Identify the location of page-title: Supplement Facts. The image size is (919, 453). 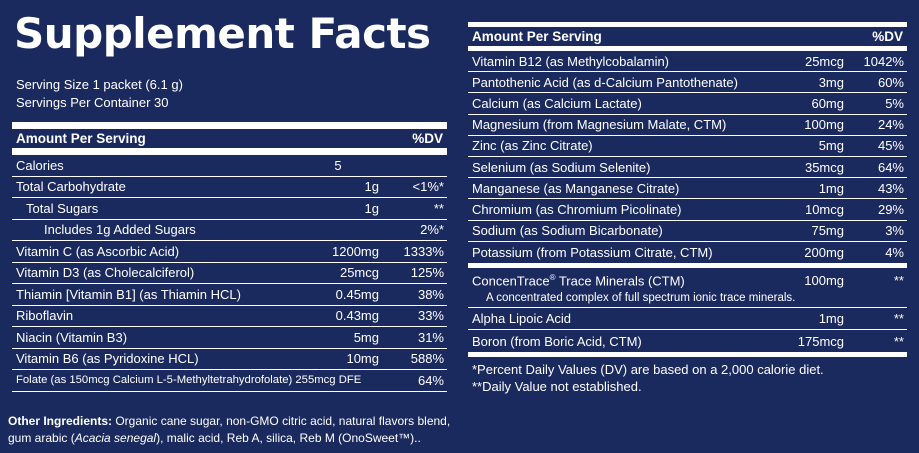
(222, 33).